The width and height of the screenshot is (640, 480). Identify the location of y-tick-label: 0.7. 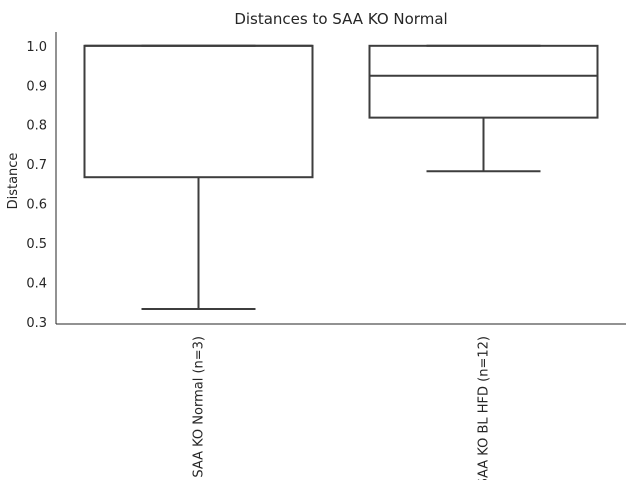
(36, 165).